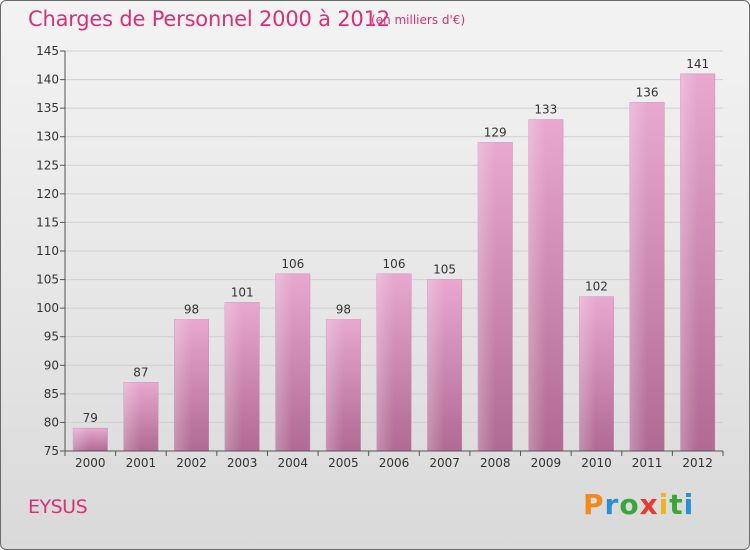 This screenshot has width=750, height=550. Describe the element at coordinates (51, 451) in the screenshot. I see `y-tick-label: 75` at that location.